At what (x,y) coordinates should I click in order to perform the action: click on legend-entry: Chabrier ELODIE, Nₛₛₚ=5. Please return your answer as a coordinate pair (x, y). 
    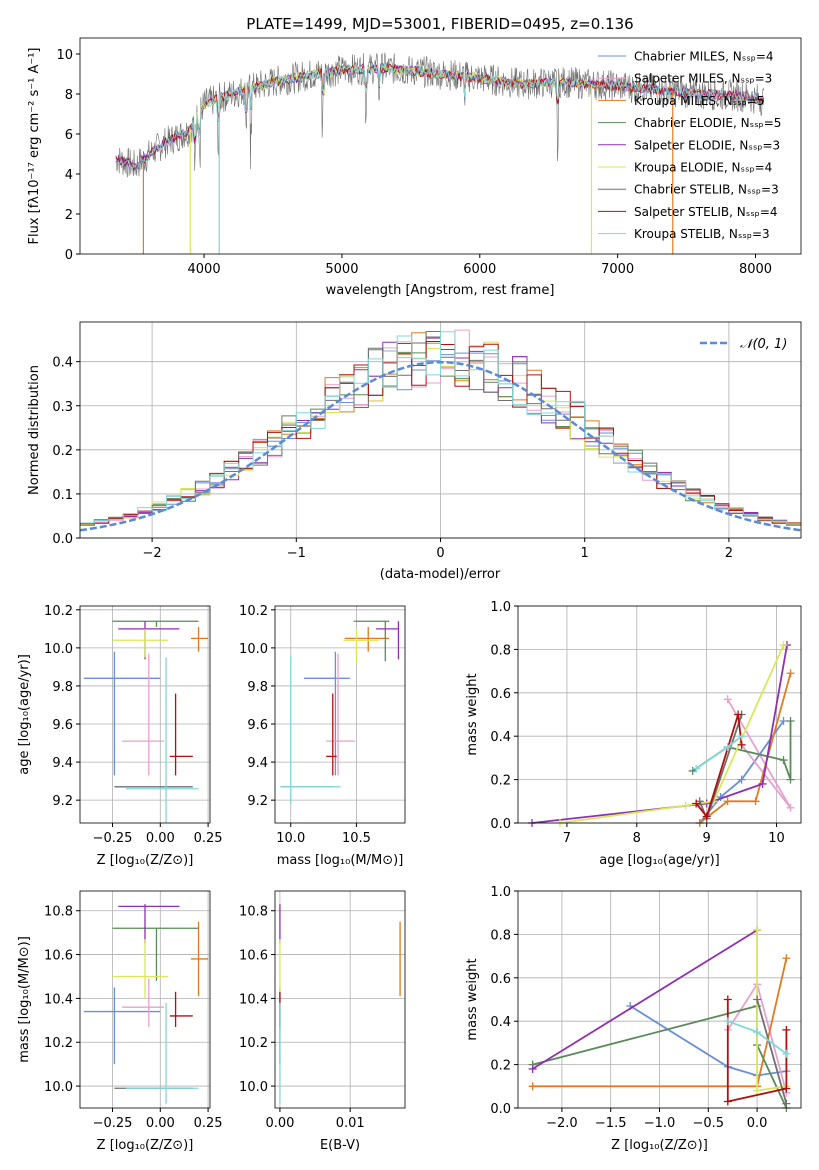
    Looking at the image, I should click on (707, 123).